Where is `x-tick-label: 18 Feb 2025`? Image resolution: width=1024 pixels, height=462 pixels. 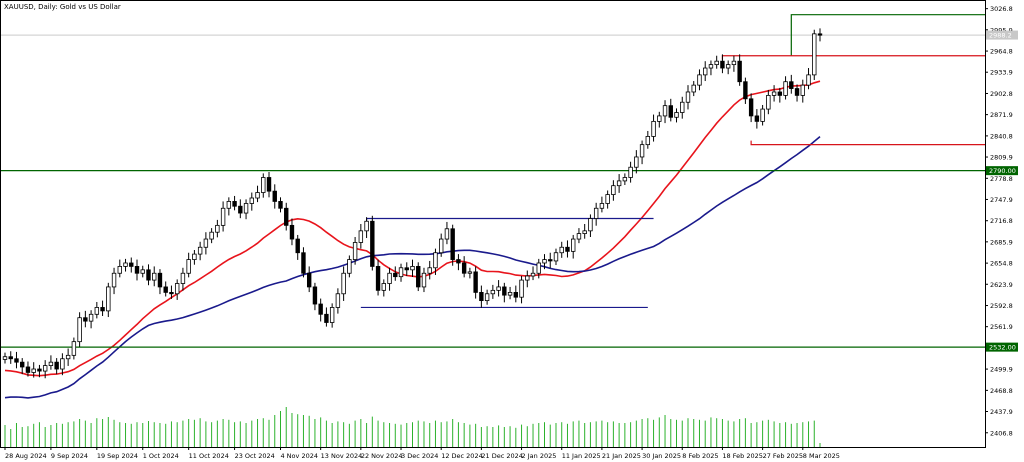 x-tick-label: 18 Feb 2025 is located at coordinates (742, 456).